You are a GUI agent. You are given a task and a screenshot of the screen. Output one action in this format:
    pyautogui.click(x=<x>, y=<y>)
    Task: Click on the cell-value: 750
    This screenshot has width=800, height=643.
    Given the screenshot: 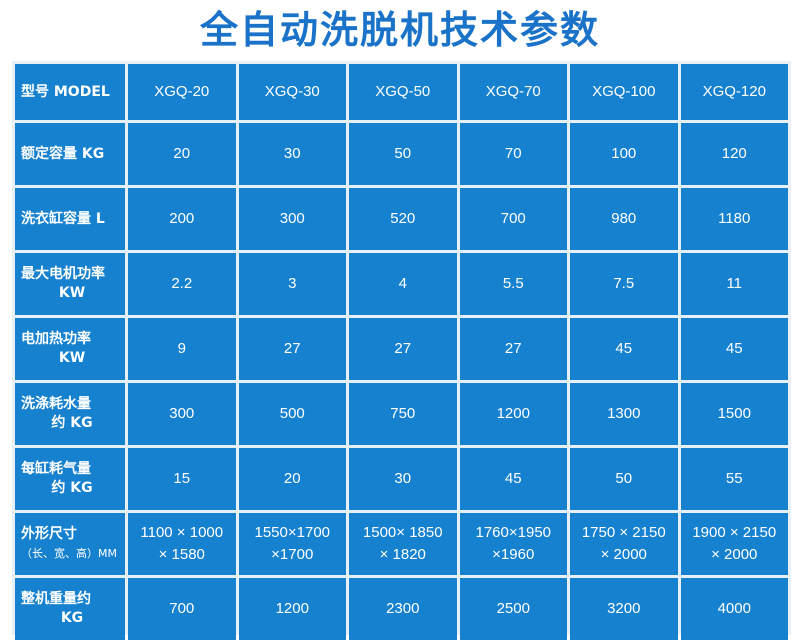 What is the action you would take?
    pyautogui.click(x=403, y=414)
    